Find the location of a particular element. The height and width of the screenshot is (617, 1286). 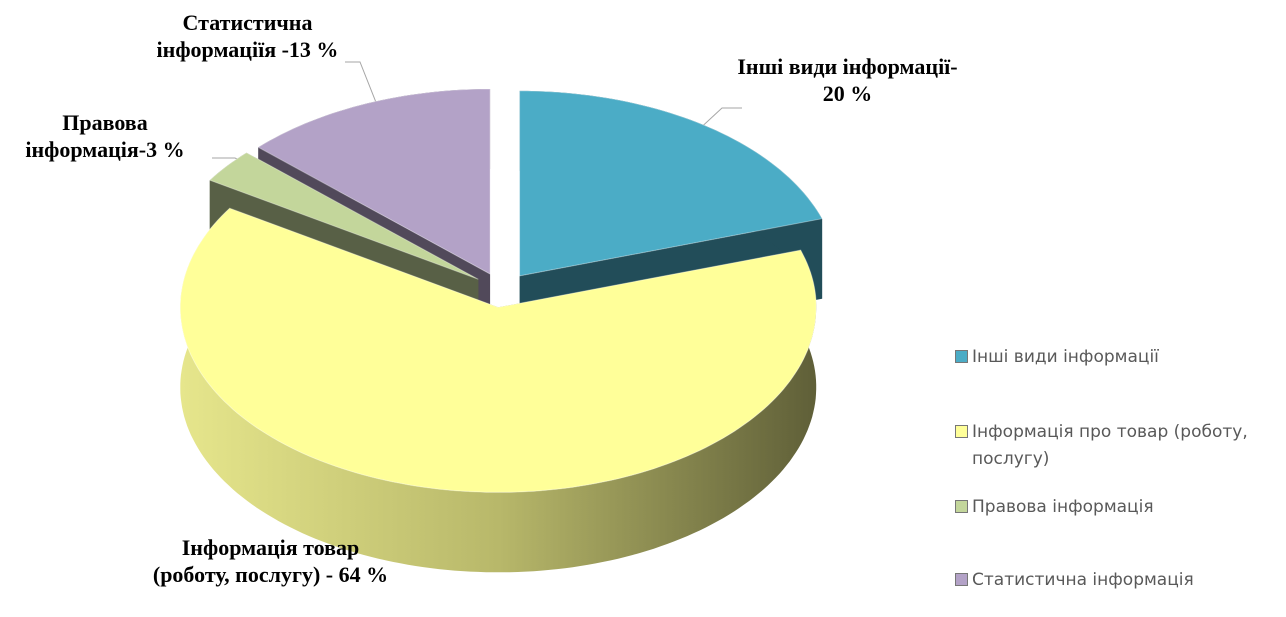

data-label: Статистична інформаціїя -13 % is located at coordinates (247, 36).